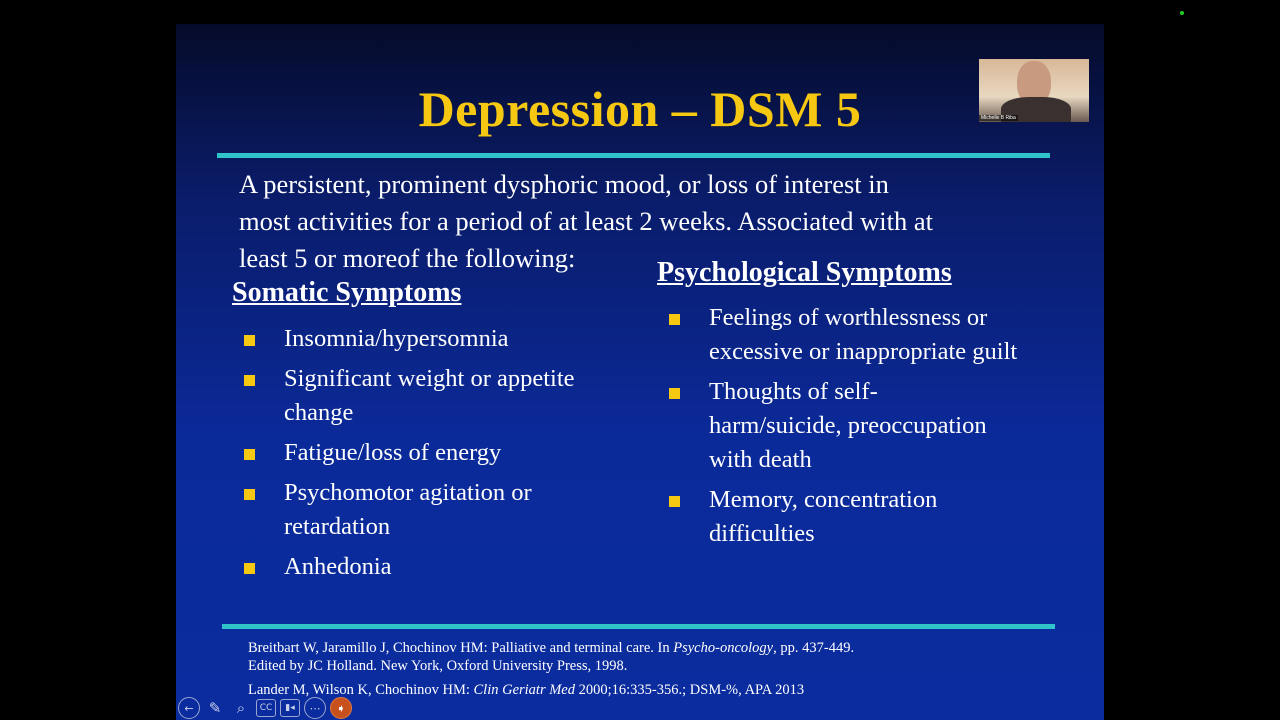  What do you see at coordinates (1182, 13) in the screenshot?
I see `status-dot` at bounding box center [1182, 13].